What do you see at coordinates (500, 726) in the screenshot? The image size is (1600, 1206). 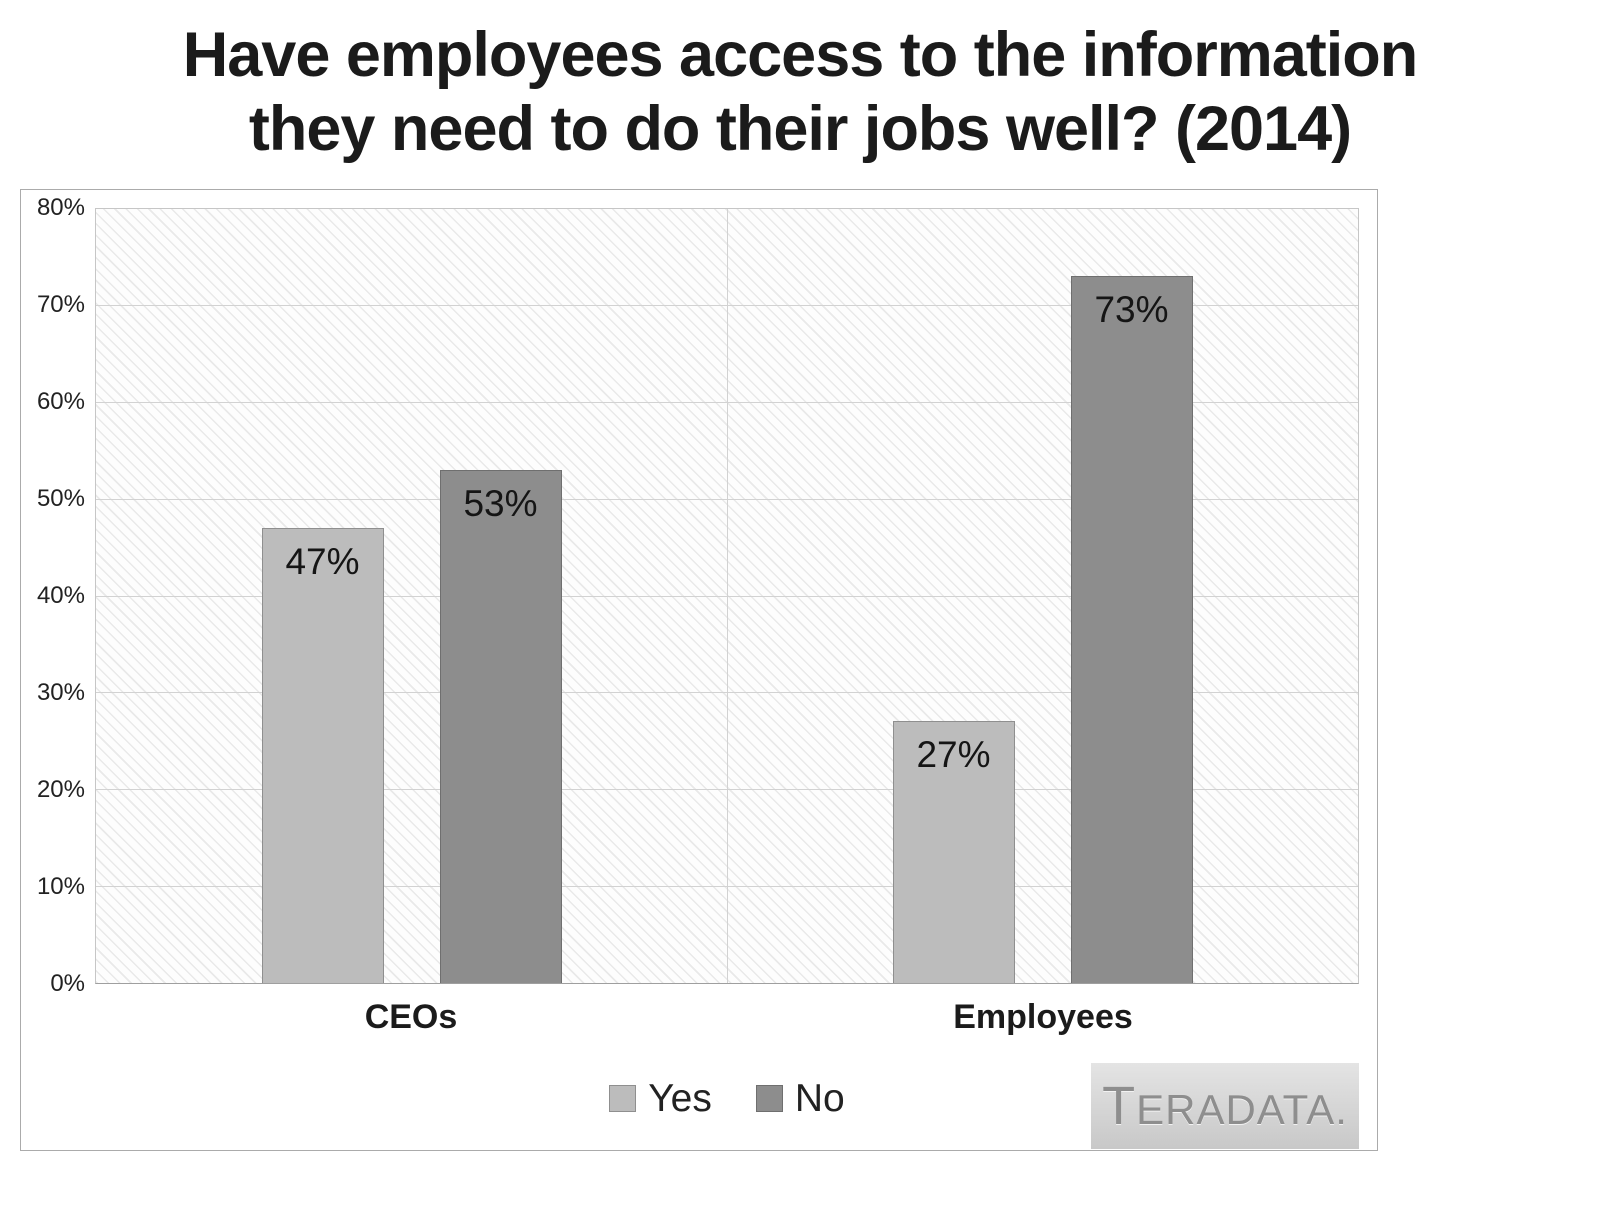 I see `bar-ceos-no: 53%` at bounding box center [500, 726].